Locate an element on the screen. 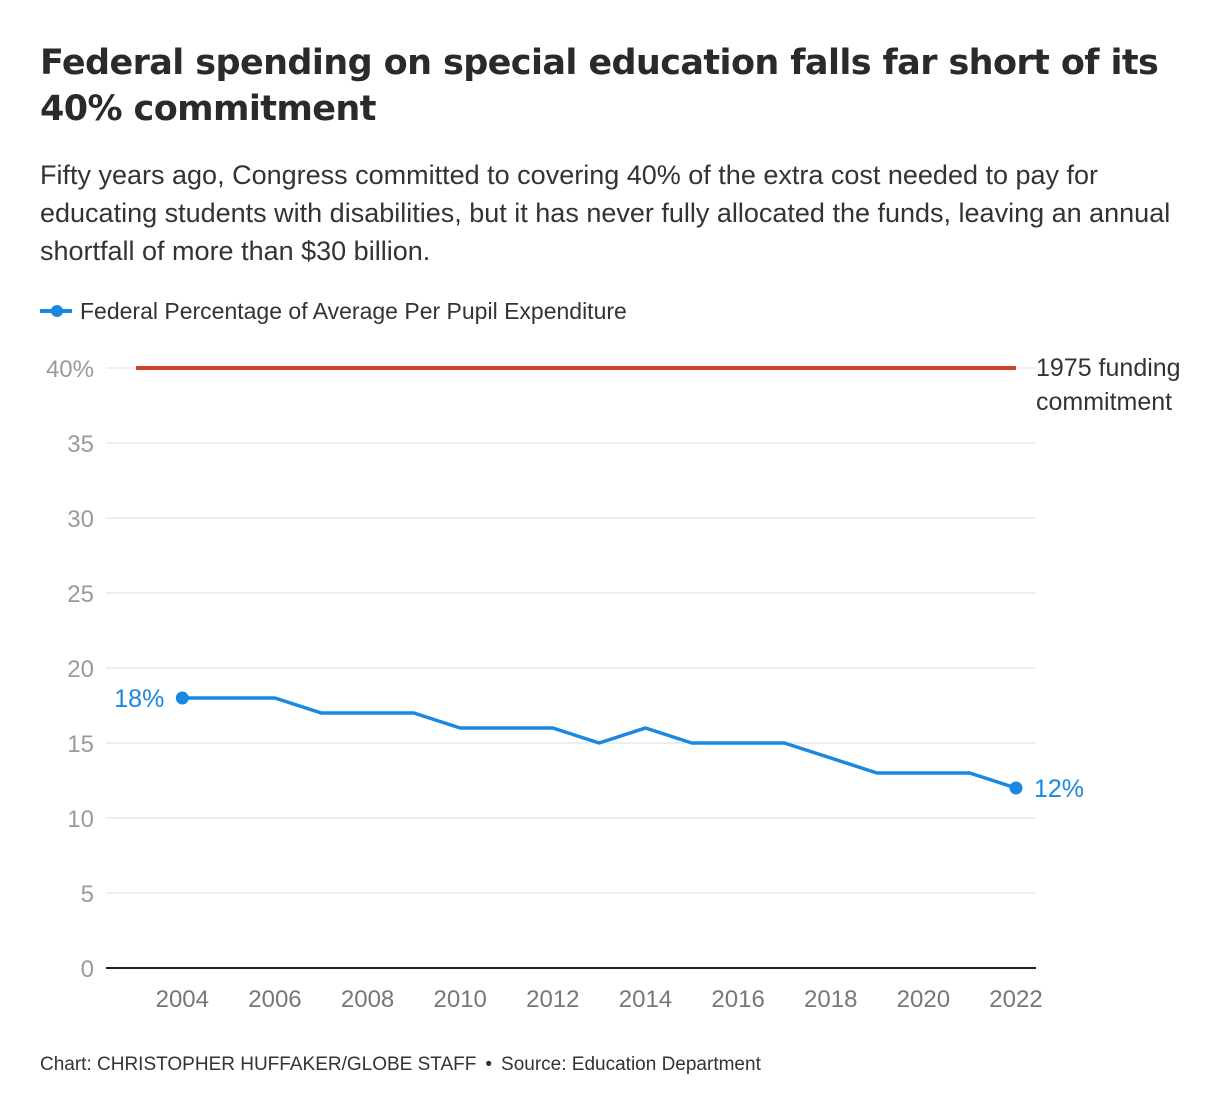 The height and width of the screenshot is (1120, 1220). legend-swatch-dot is located at coordinates (57, 311).